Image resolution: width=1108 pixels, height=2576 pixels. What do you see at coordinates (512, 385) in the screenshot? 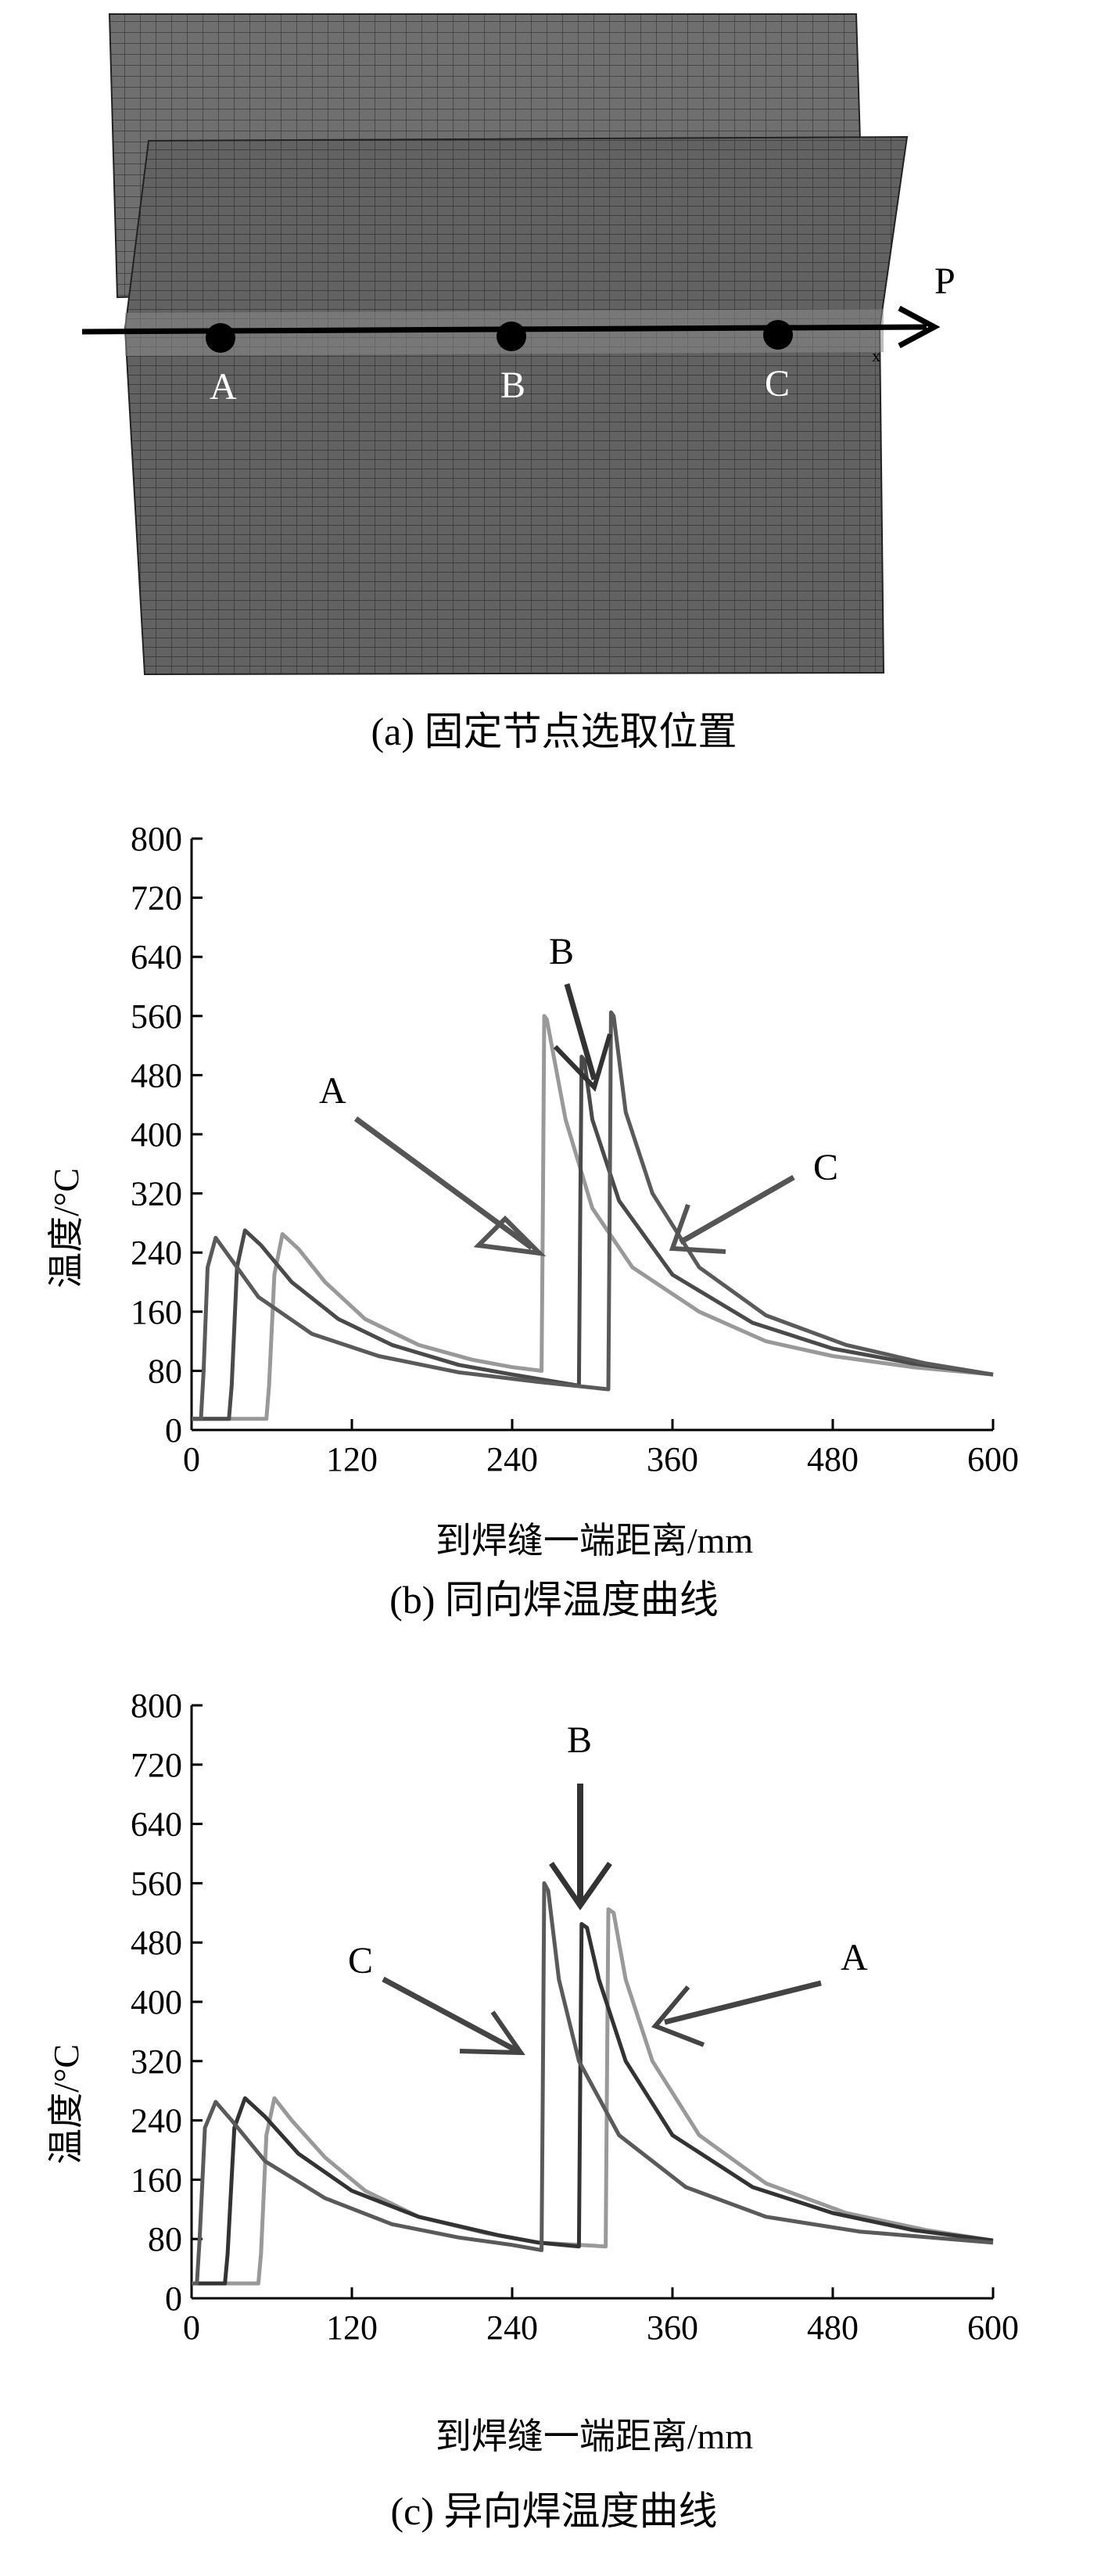
I see `node-b-label: B` at bounding box center [512, 385].